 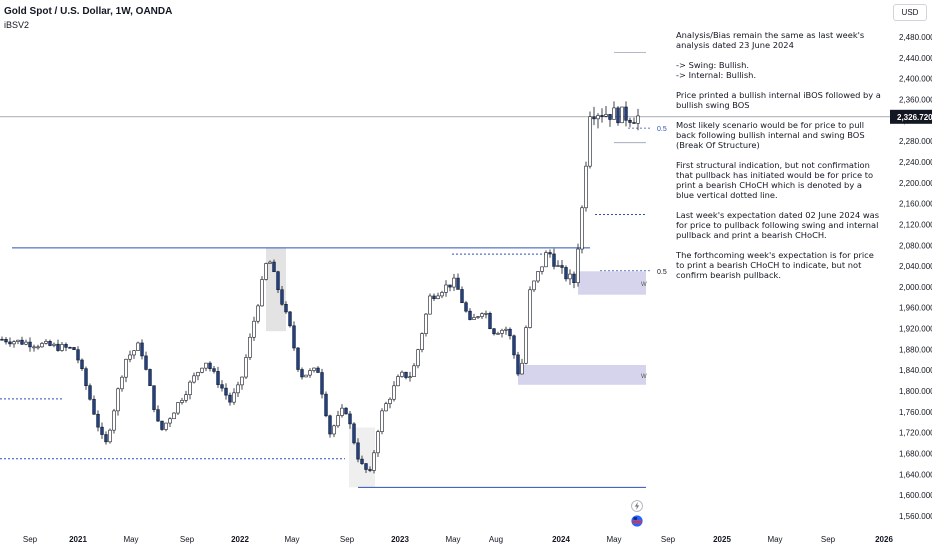 I want to click on price-tick-label: 2,040.000, so click(x=915, y=266).